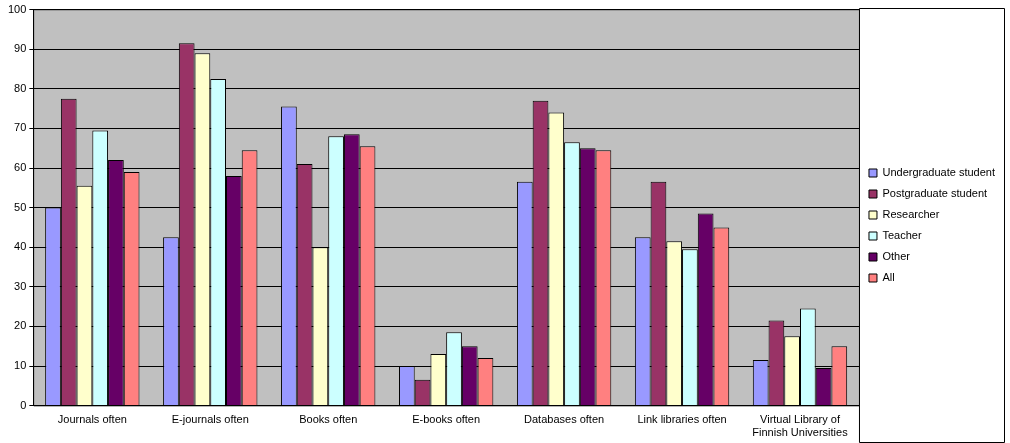 Image resolution: width=1010 pixels, height=443 pixels. What do you see at coordinates (939, 172) in the screenshot?
I see `legend-label: Undergraduate student` at bounding box center [939, 172].